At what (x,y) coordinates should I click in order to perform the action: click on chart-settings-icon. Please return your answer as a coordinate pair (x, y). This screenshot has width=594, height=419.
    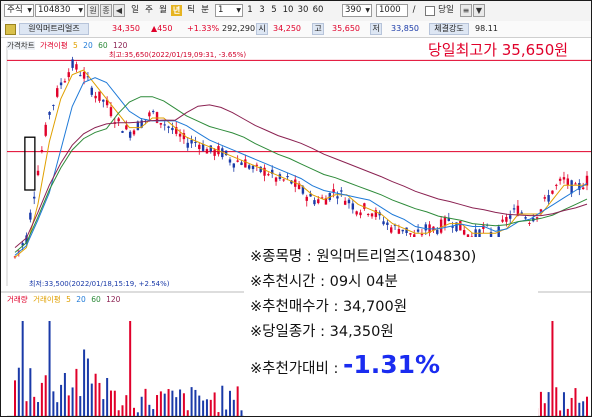
    Looking at the image, I should click on (10, 29).